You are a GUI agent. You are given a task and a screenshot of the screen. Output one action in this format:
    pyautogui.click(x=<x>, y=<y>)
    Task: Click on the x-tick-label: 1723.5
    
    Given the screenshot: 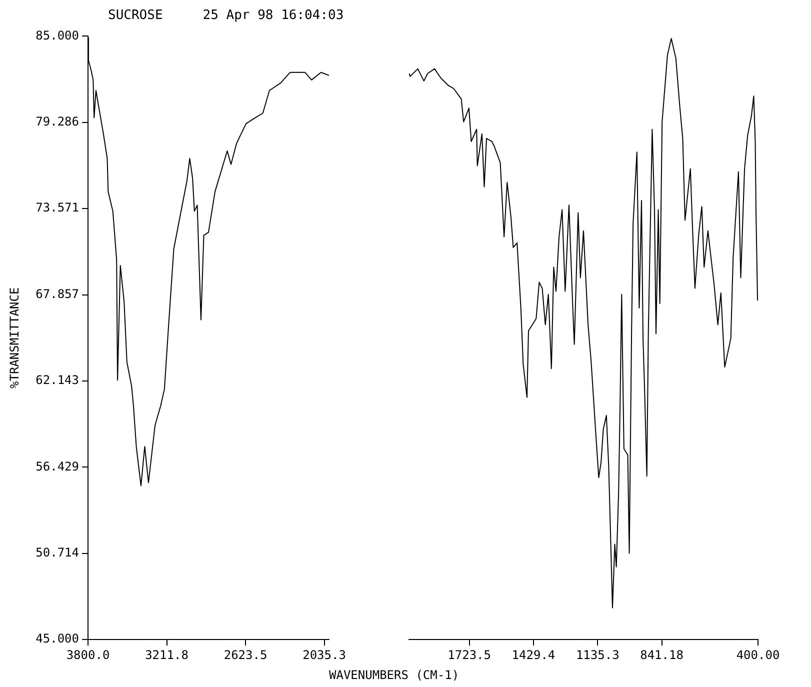 What is the action you would take?
    pyautogui.click(x=469, y=655)
    